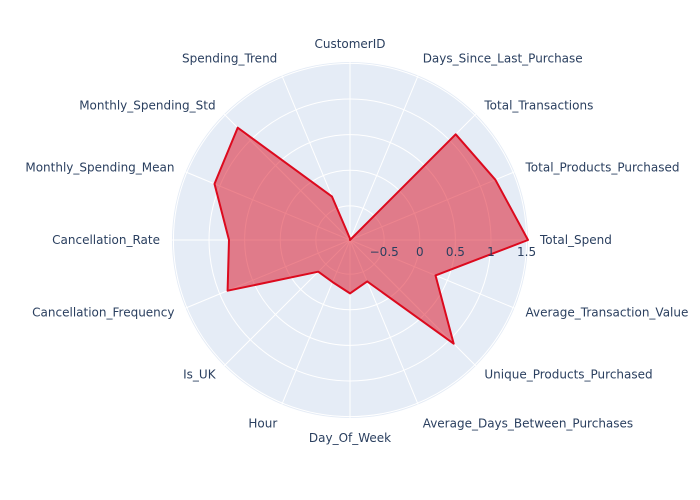 The image size is (700, 500). Describe the element at coordinates (103, 313) in the screenshot. I see `category-label: Cancellation_Frequency` at that location.